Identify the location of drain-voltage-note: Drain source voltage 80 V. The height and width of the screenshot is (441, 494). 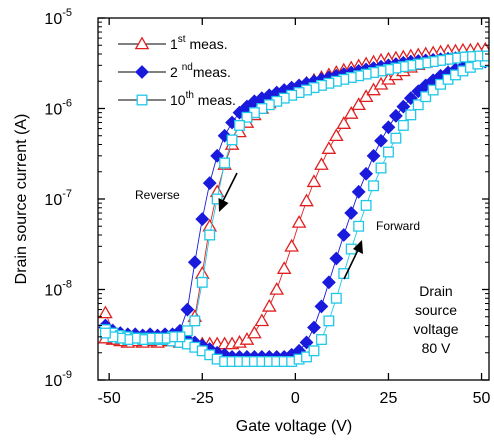
(435, 319).